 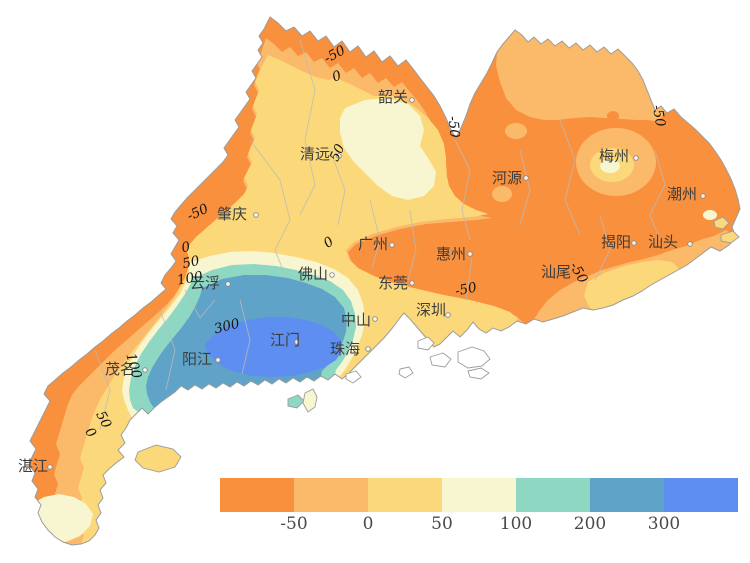 I want to click on legend-tick-label: 50, so click(x=442, y=524).